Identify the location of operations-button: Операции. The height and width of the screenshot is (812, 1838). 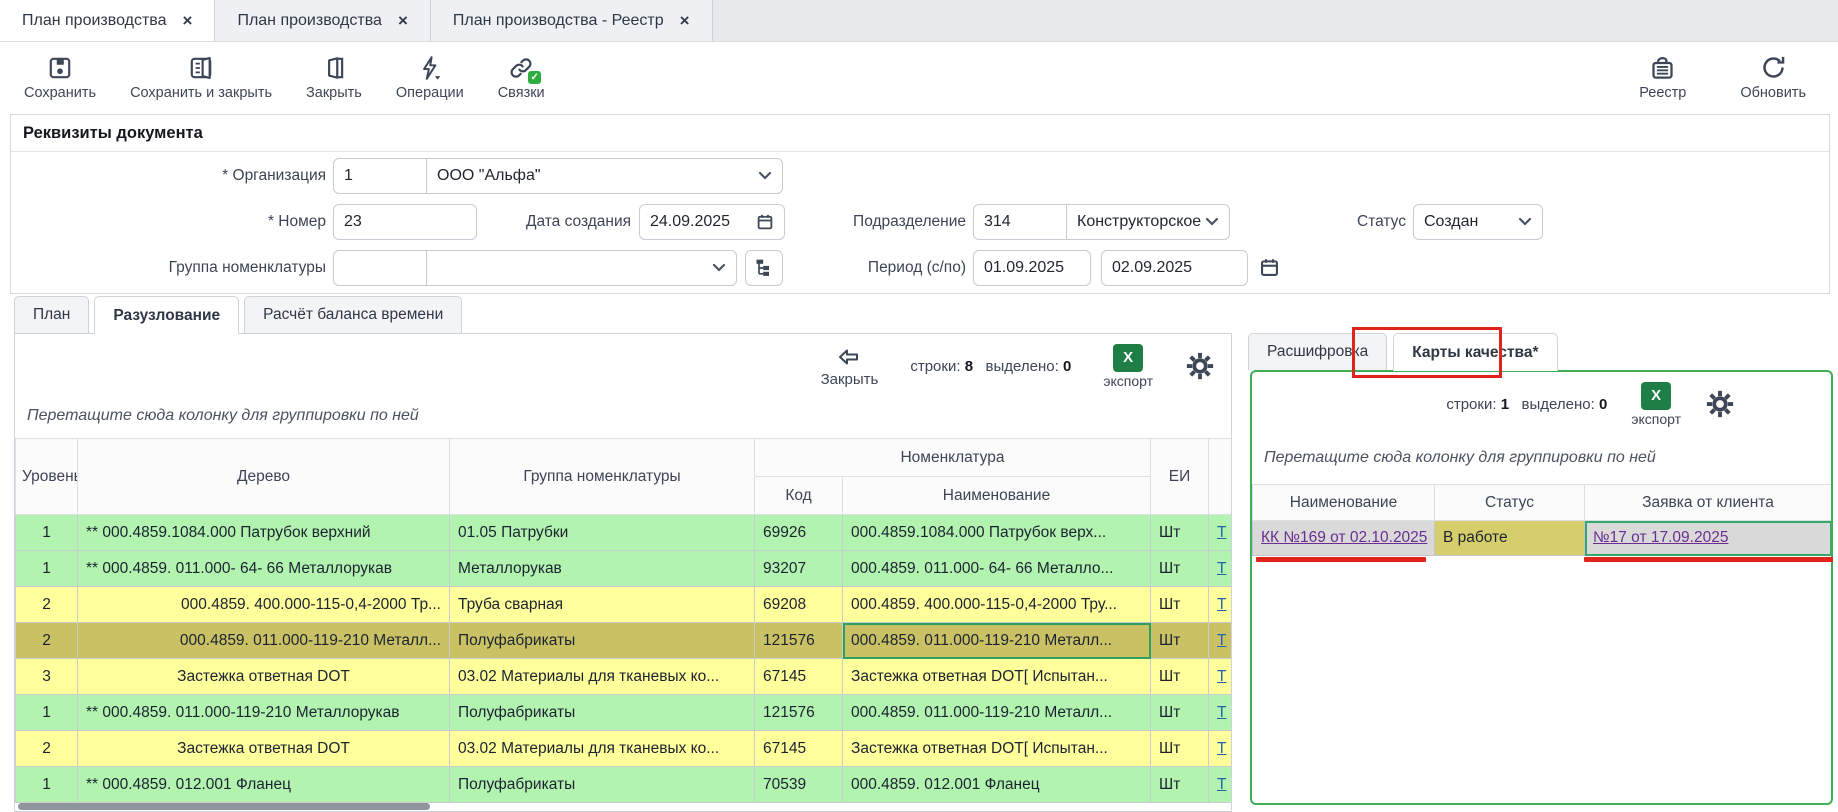
(430, 77).